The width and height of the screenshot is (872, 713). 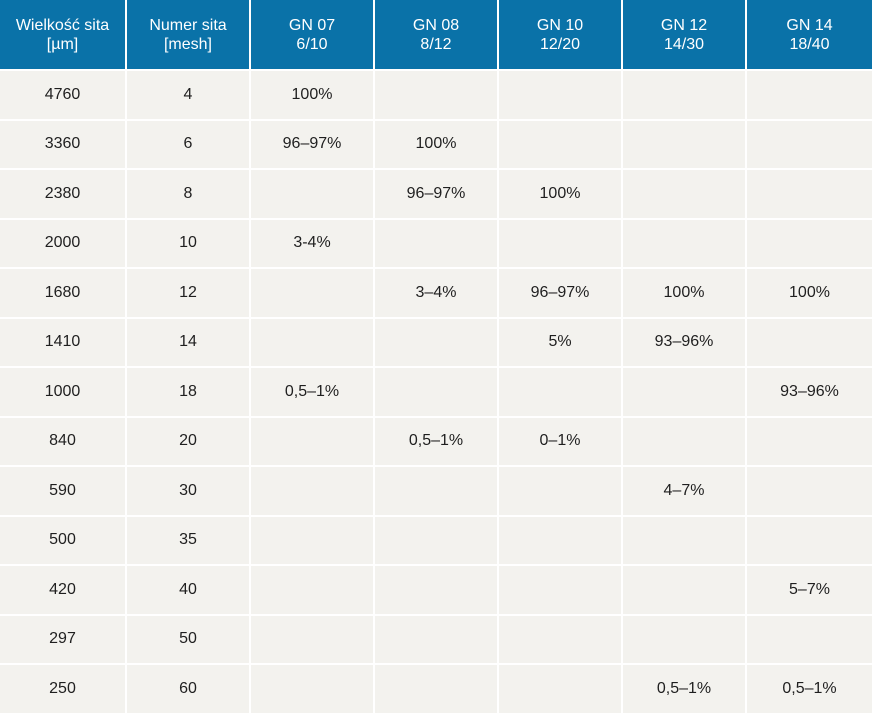 What do you see at coordinates (187, 44) in the screenshot?
I see `header-unit: [mesh]` at bounding box center [187, 44].